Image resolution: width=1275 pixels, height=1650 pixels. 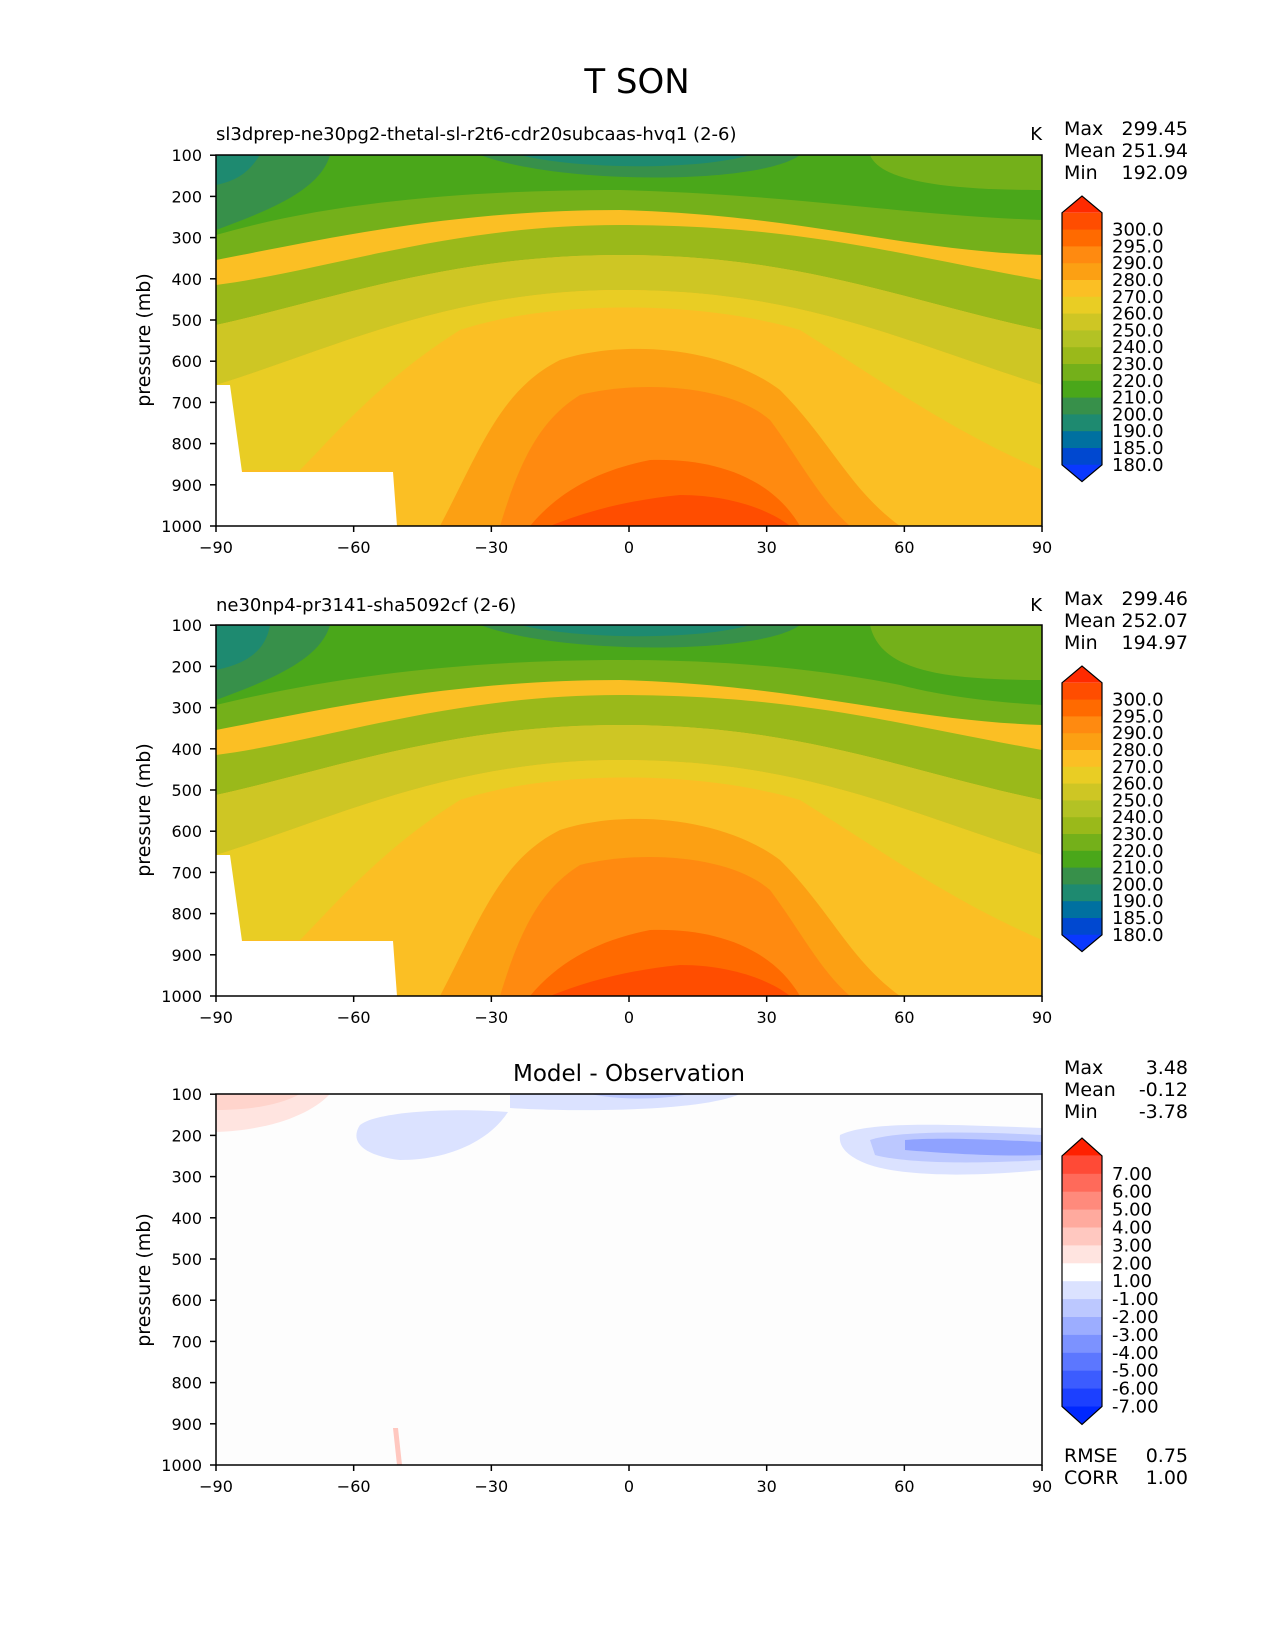 What do you see at coordinates (629, 810) in the screenshot?
I see `panel-reference-plot-area` at bounding box center [629, 810].